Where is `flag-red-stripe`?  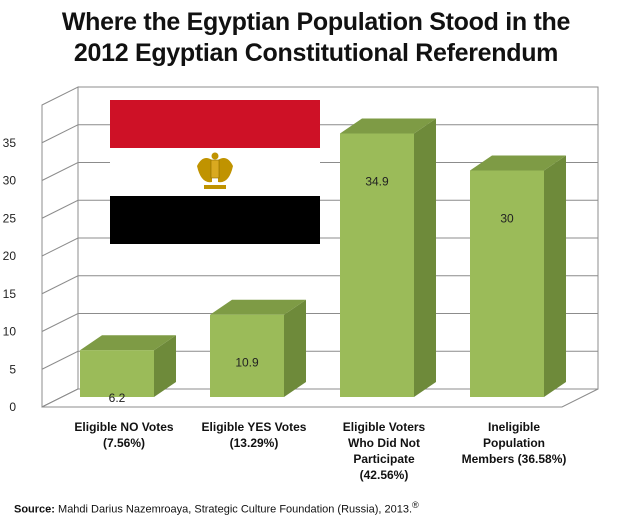
flag-red-stripe is located at coordinates (215, 124).